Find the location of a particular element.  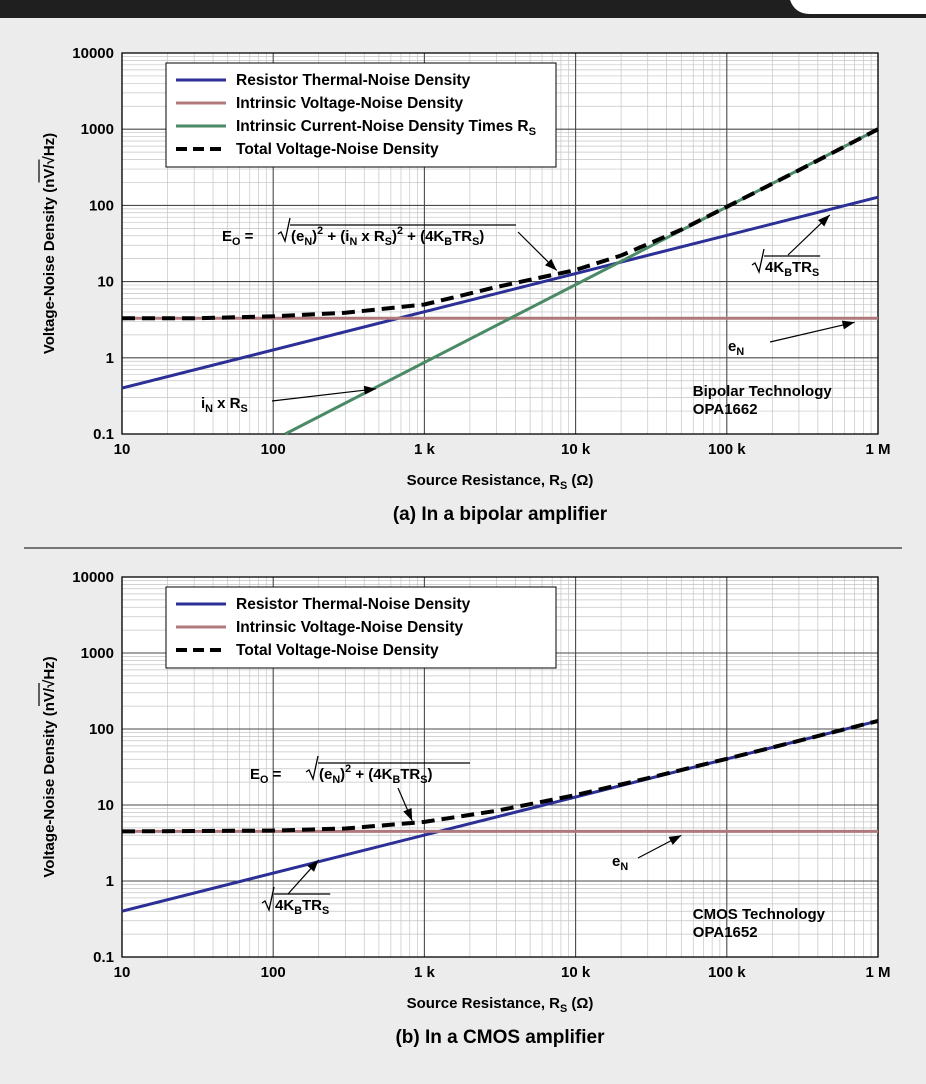

header-bar is located at coordinates (463, 9).